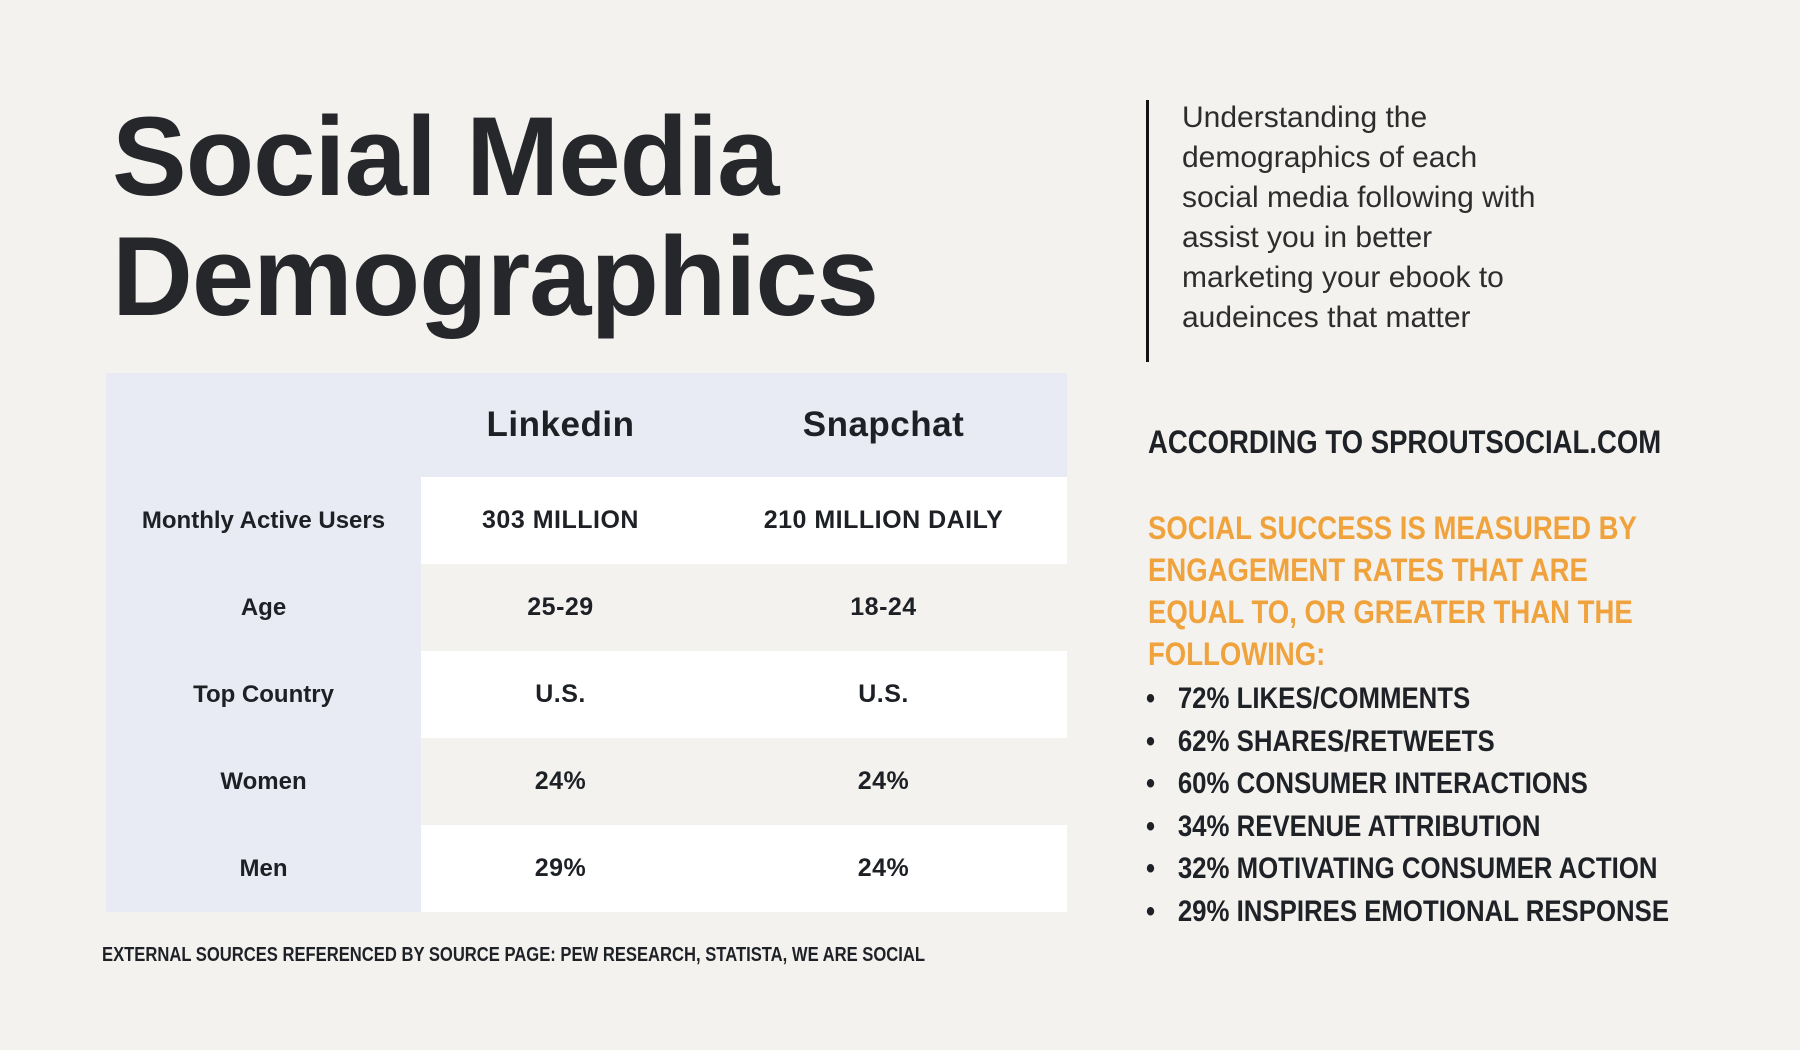  Describe the element at coordinates (560, 694) in the screenshot. I see `linkedin-value: U.S.` at that location.